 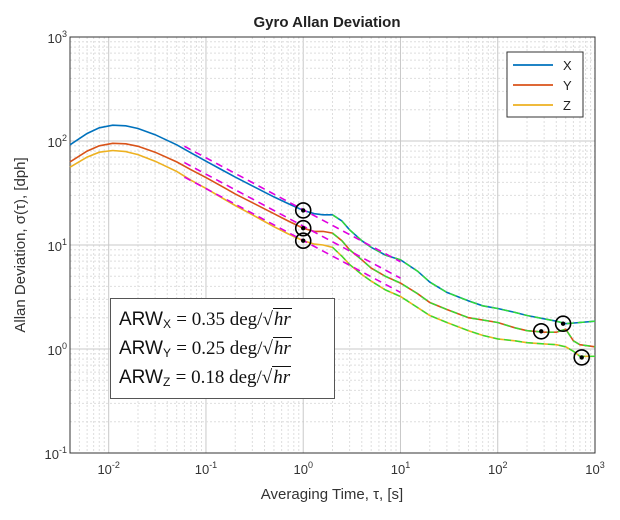 I want to click on x-tick-label: 10³, so click(x=594, y=468).